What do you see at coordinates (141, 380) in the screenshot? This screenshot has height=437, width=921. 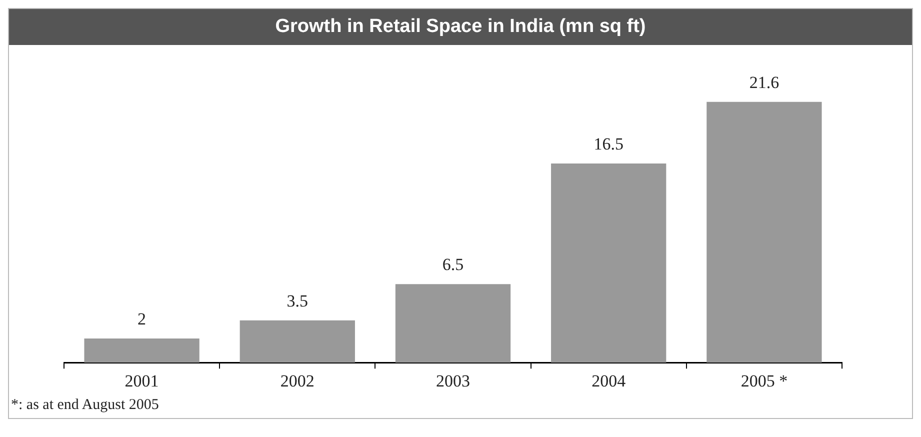 I see `x-tick-label: 2001` at bounding box center [141, 380].